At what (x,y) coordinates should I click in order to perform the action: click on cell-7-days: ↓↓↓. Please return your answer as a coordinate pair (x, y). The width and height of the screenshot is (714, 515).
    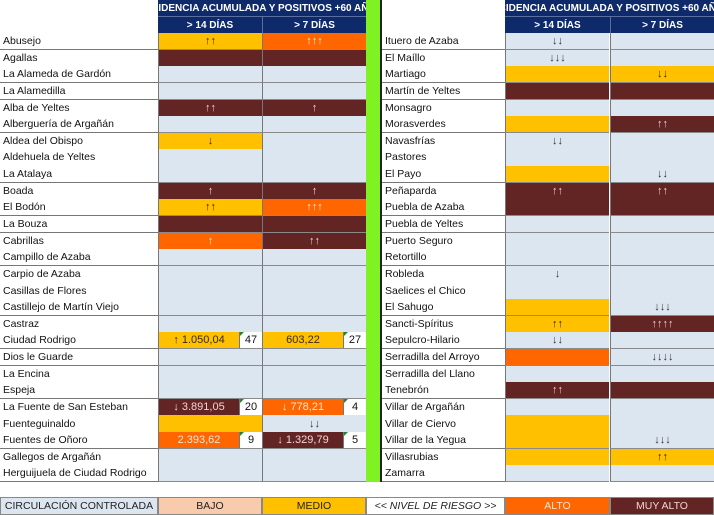
    Looking at the image, I should click on (662, 308).